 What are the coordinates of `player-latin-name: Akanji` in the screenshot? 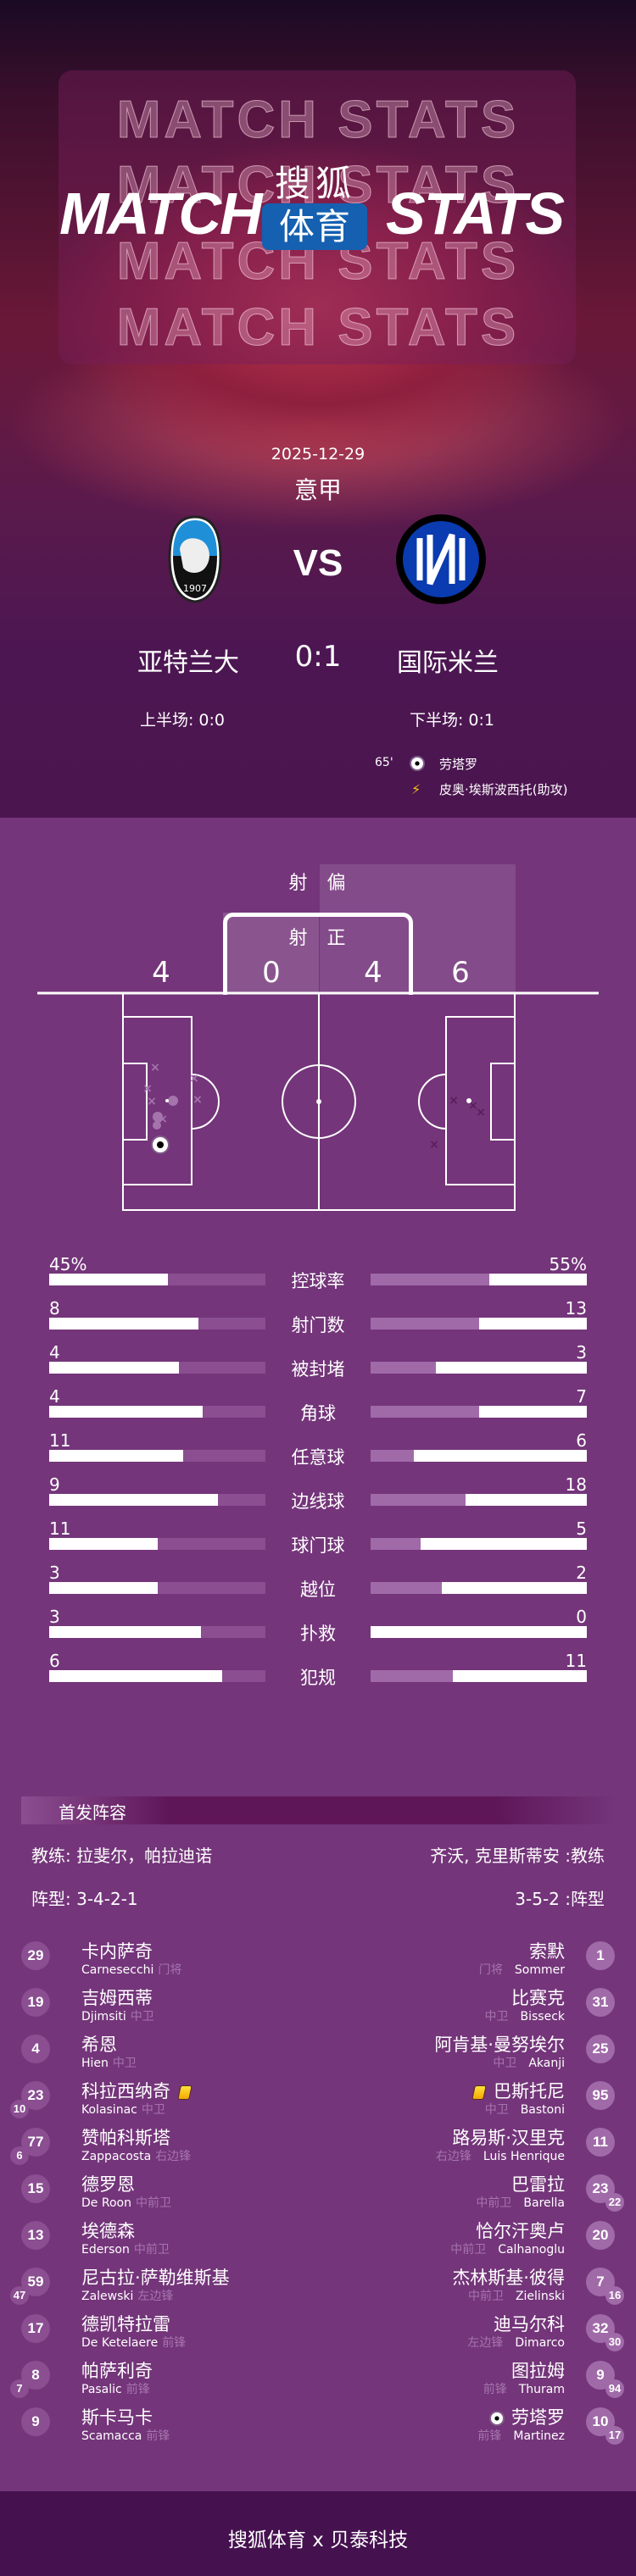 It's located at (546, 2063).